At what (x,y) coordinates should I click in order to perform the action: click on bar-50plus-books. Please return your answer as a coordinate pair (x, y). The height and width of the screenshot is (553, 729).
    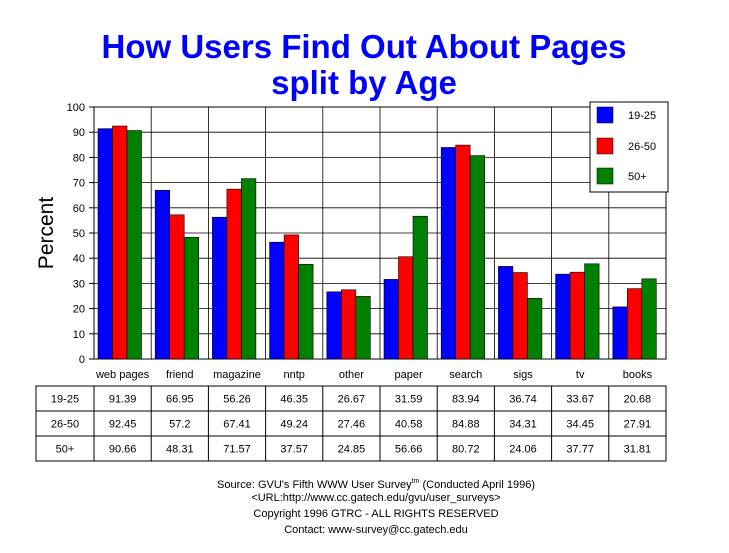
    Looking at the image, I should click on (649, 319).